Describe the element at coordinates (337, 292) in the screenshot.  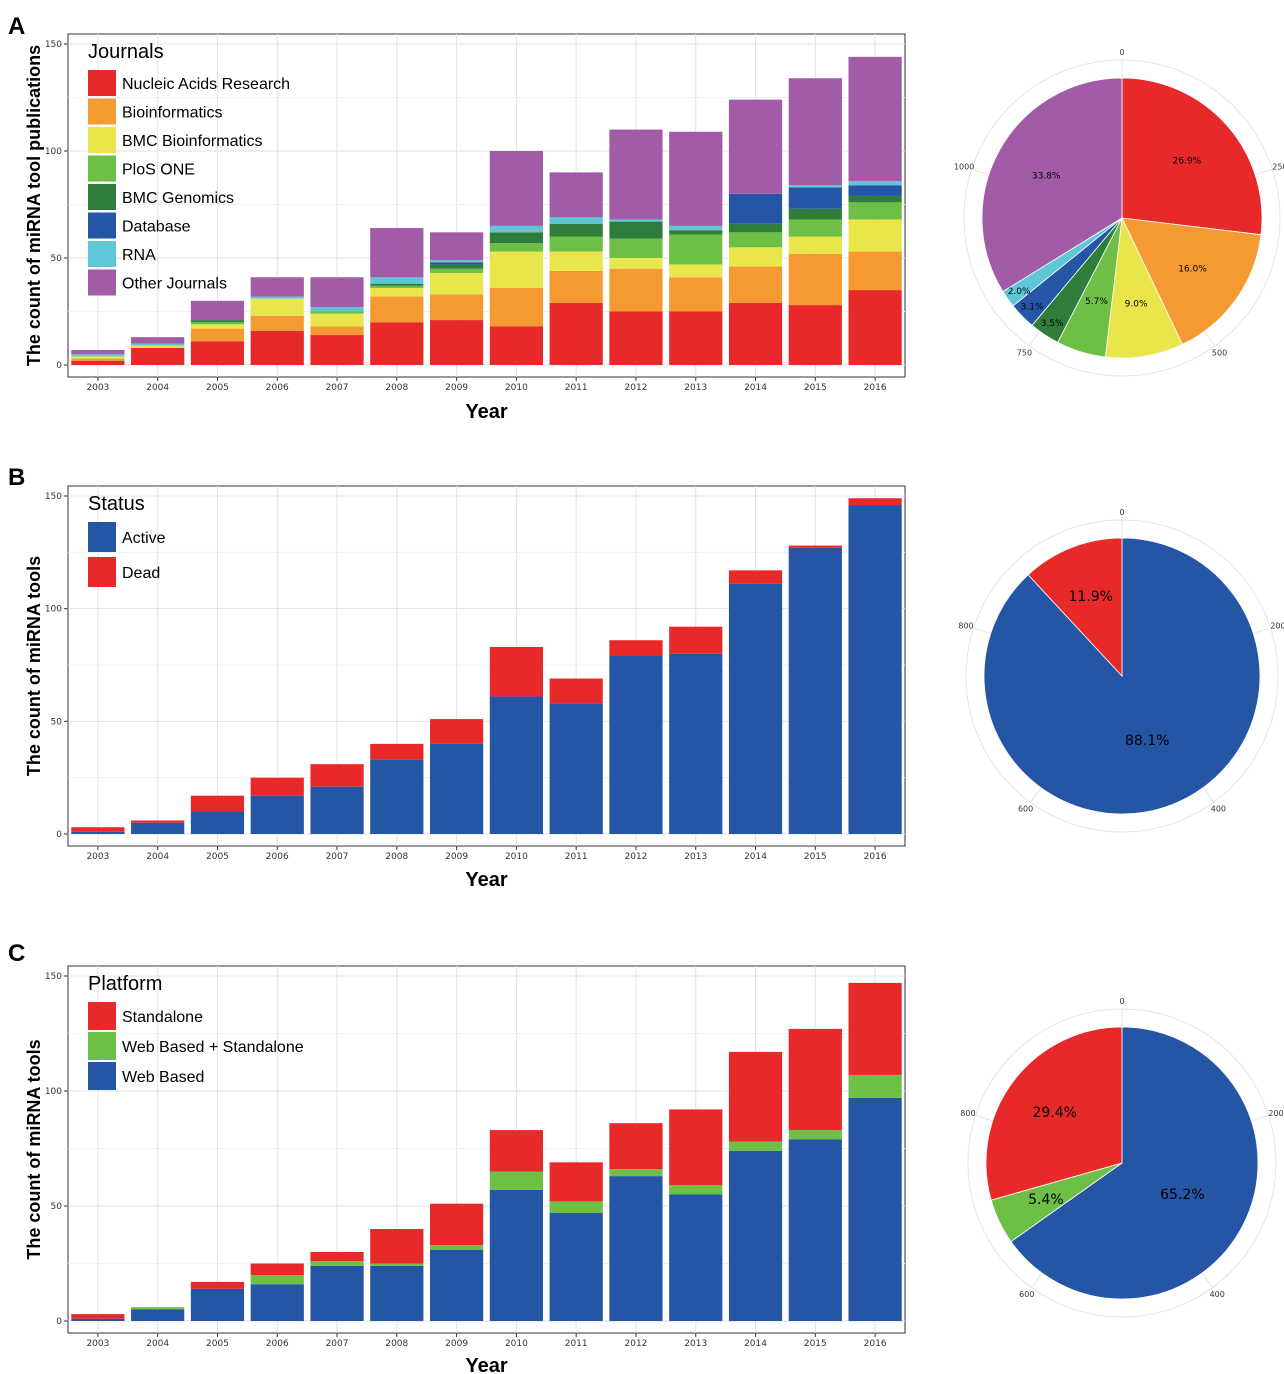
I see `bar-other-journals-2007` at that location.